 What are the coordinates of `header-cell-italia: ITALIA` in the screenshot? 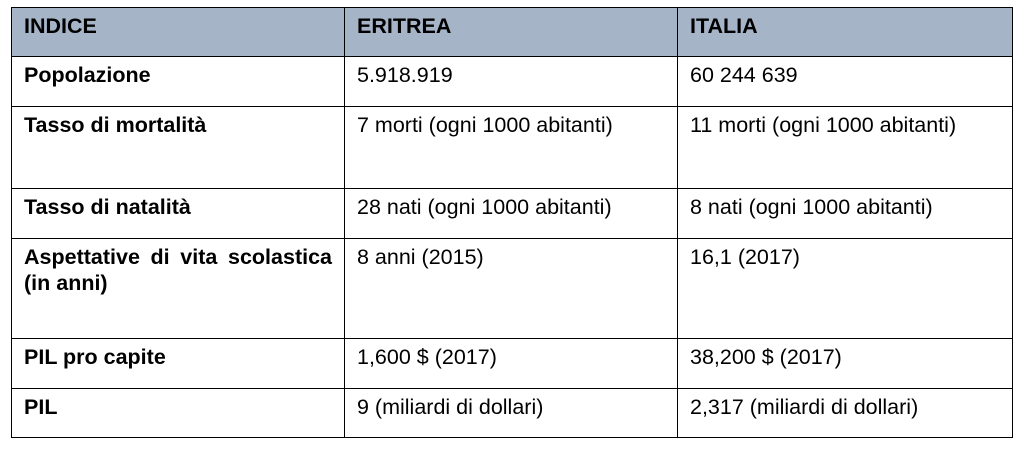 It's located at (845, 32).